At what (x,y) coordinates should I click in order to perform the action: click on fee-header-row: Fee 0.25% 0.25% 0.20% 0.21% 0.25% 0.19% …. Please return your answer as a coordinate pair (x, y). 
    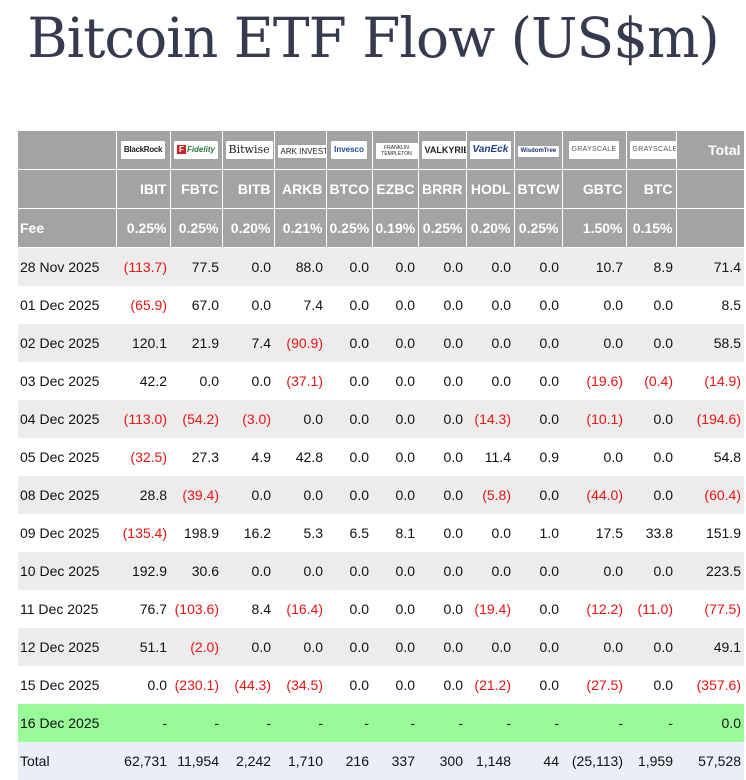
    Looking at the image, I should click on (381, 228).